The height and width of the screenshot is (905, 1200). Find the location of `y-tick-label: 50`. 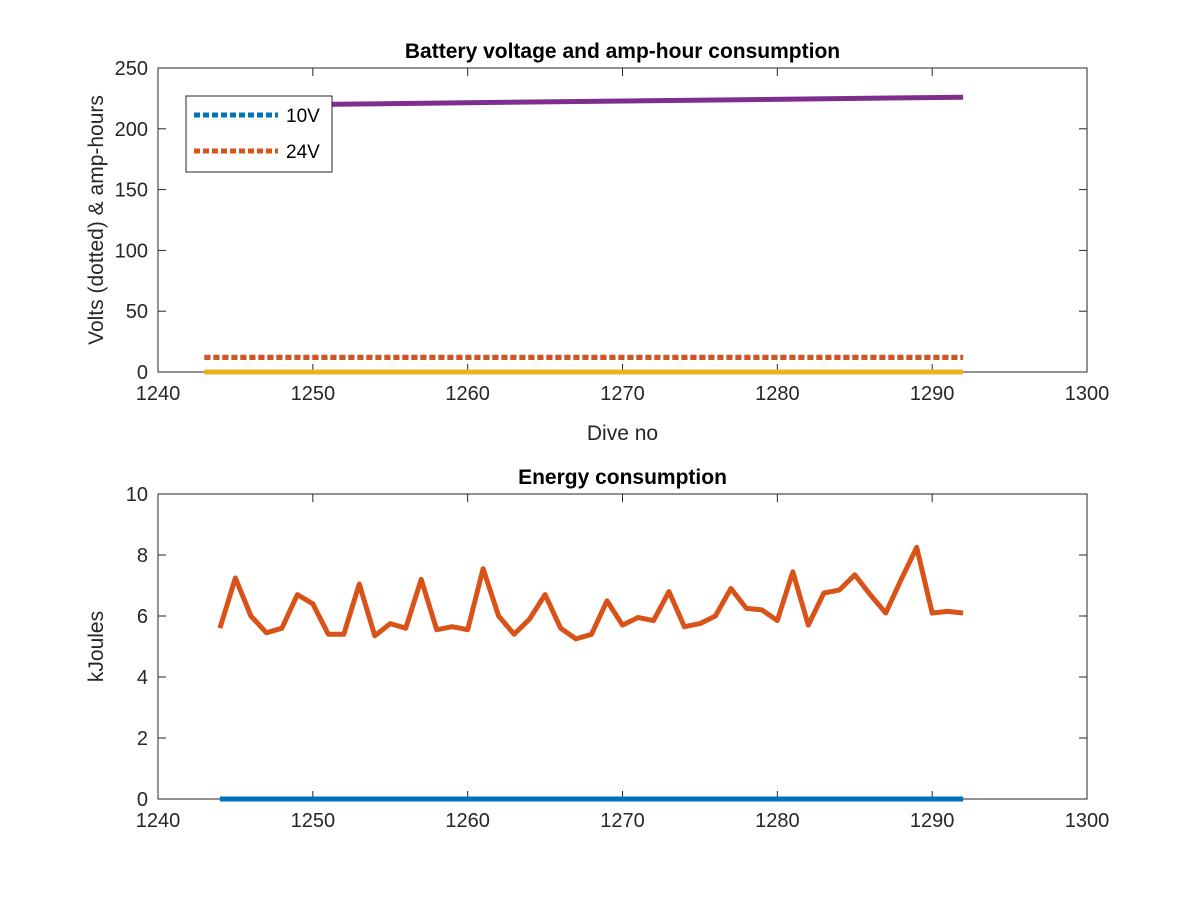

y-tick-label: 50 is located at coordinates (137, 312).